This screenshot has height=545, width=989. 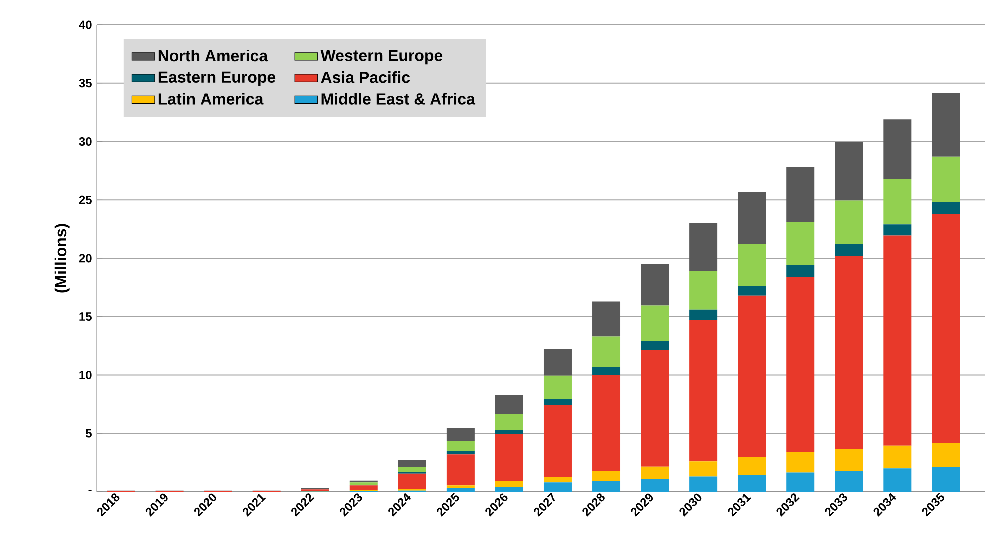 What do you see at coordinates (211, 99) in the screenshot?
I see `legend-label: Latin America` at bounding box center [211, 99].